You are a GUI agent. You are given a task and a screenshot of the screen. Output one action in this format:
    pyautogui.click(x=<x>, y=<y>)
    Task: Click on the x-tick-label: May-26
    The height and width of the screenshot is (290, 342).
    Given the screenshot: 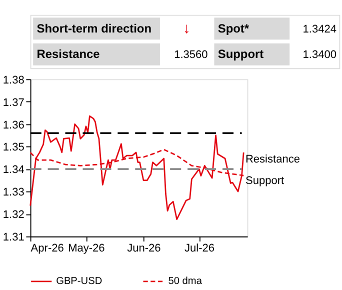 What is the action you would take?
    pyautogui.click(x=86, y=248)
    